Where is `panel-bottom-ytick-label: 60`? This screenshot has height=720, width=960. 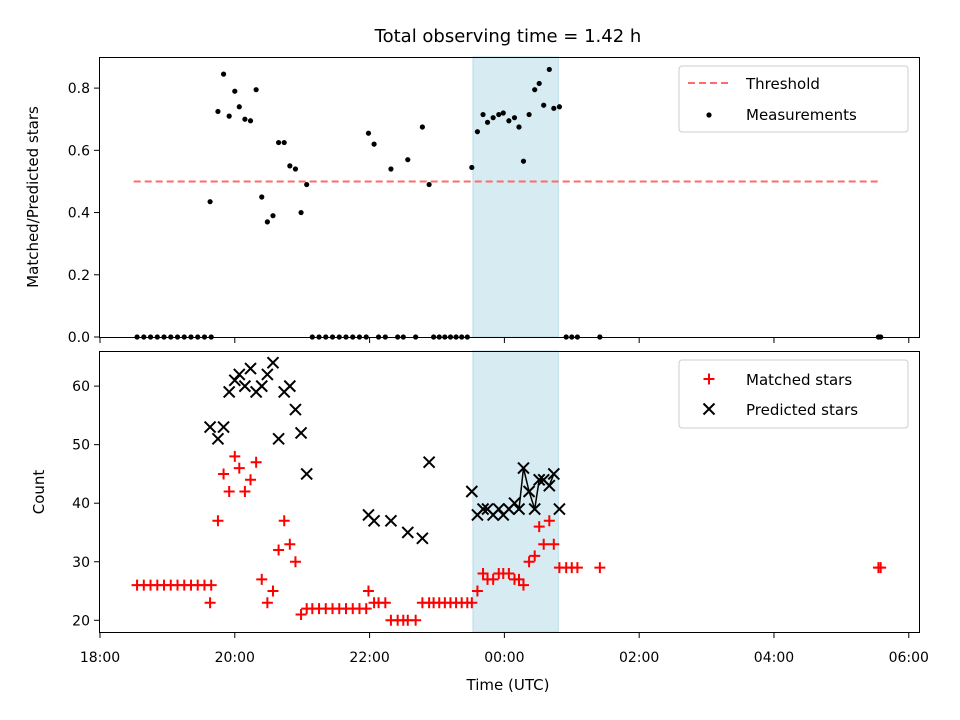
panel-bottom-ytick-label: 60 is located at coordinates (81, 387).